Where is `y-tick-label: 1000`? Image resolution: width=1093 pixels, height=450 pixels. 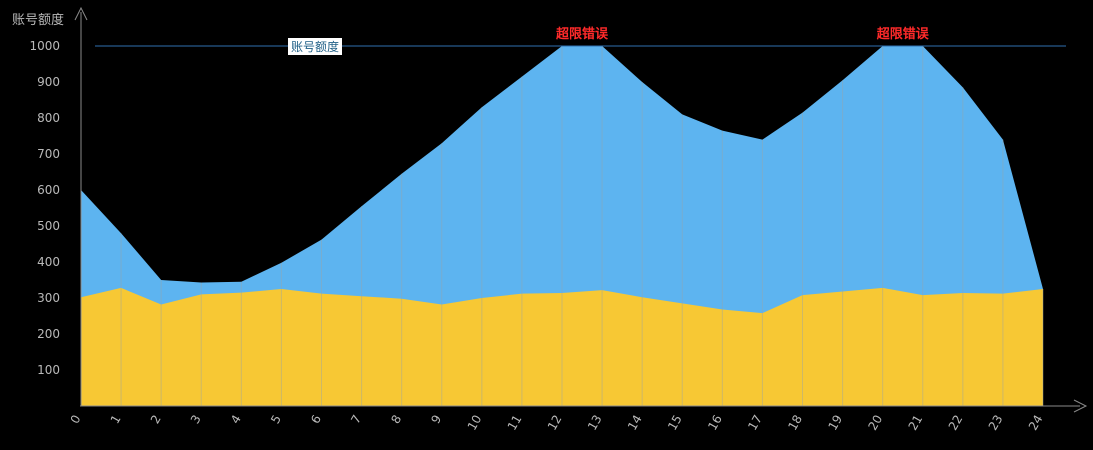 y-tick-label: 1000 is located at coordinates (44, 46).